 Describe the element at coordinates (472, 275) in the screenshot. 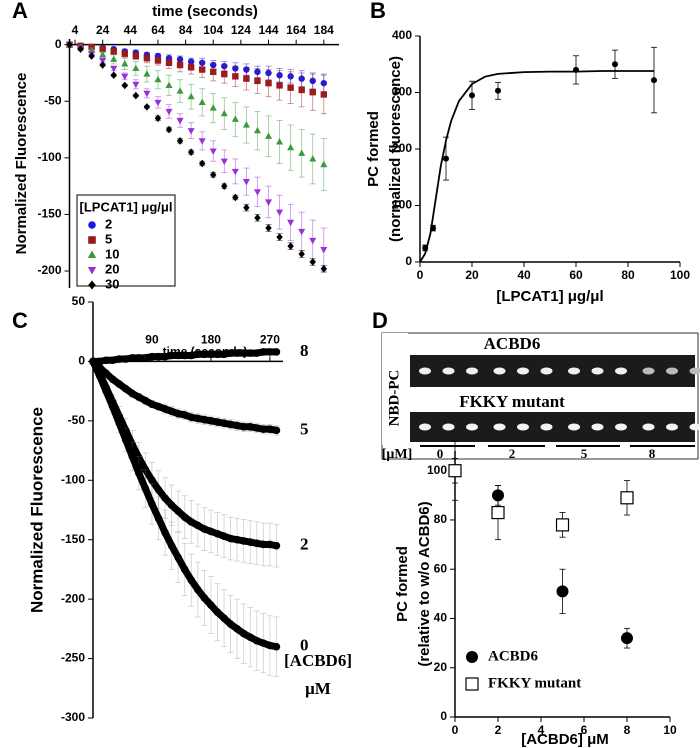

I see `x-tick-label: 20` at that location.